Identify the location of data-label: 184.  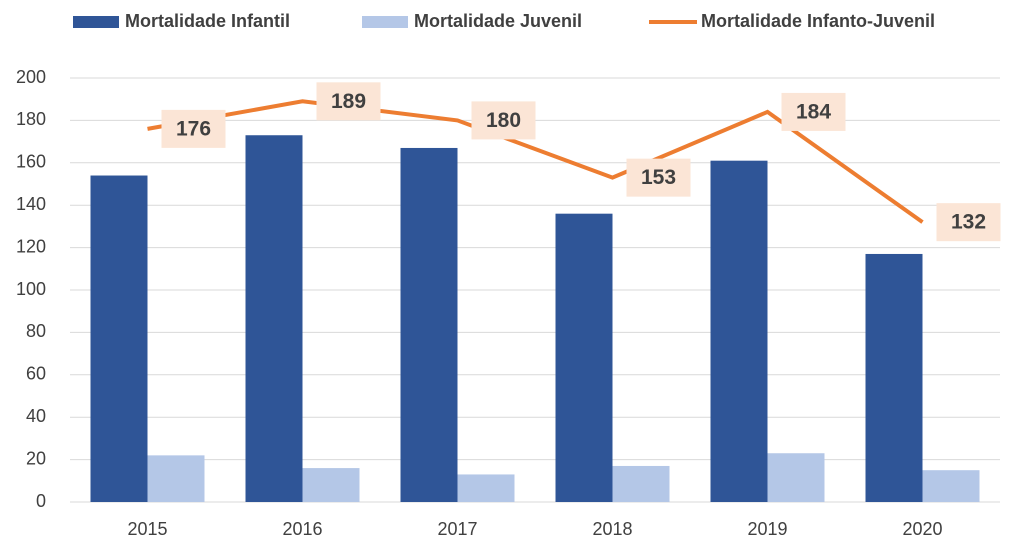
(813, 111).